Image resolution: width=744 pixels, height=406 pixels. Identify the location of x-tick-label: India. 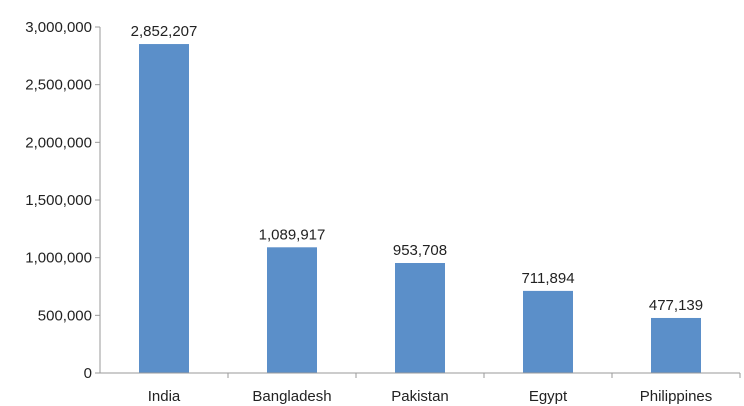
(164, 396).